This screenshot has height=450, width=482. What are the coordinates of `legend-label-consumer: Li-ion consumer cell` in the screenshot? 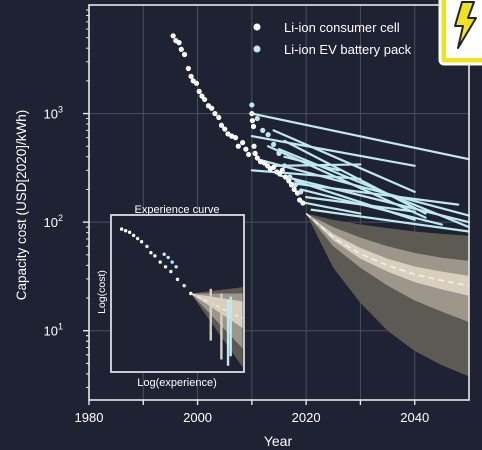 It's located at (342, 27).